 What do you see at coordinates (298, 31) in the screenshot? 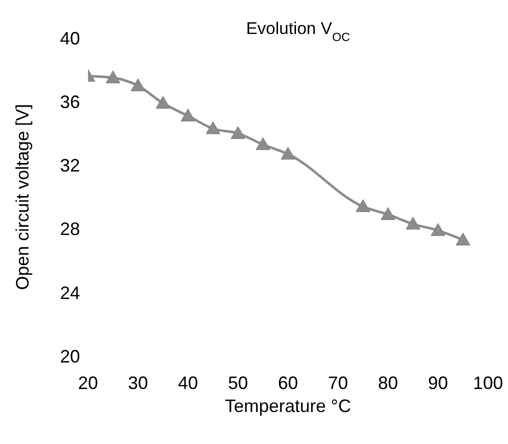
I see `chart-title: Evolution V$_{OC}$` at bounding box center [298, 31].